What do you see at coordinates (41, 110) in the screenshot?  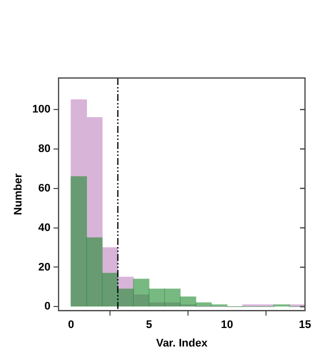 I see `y-tick-label: 100` at bounding box center [41, 110].